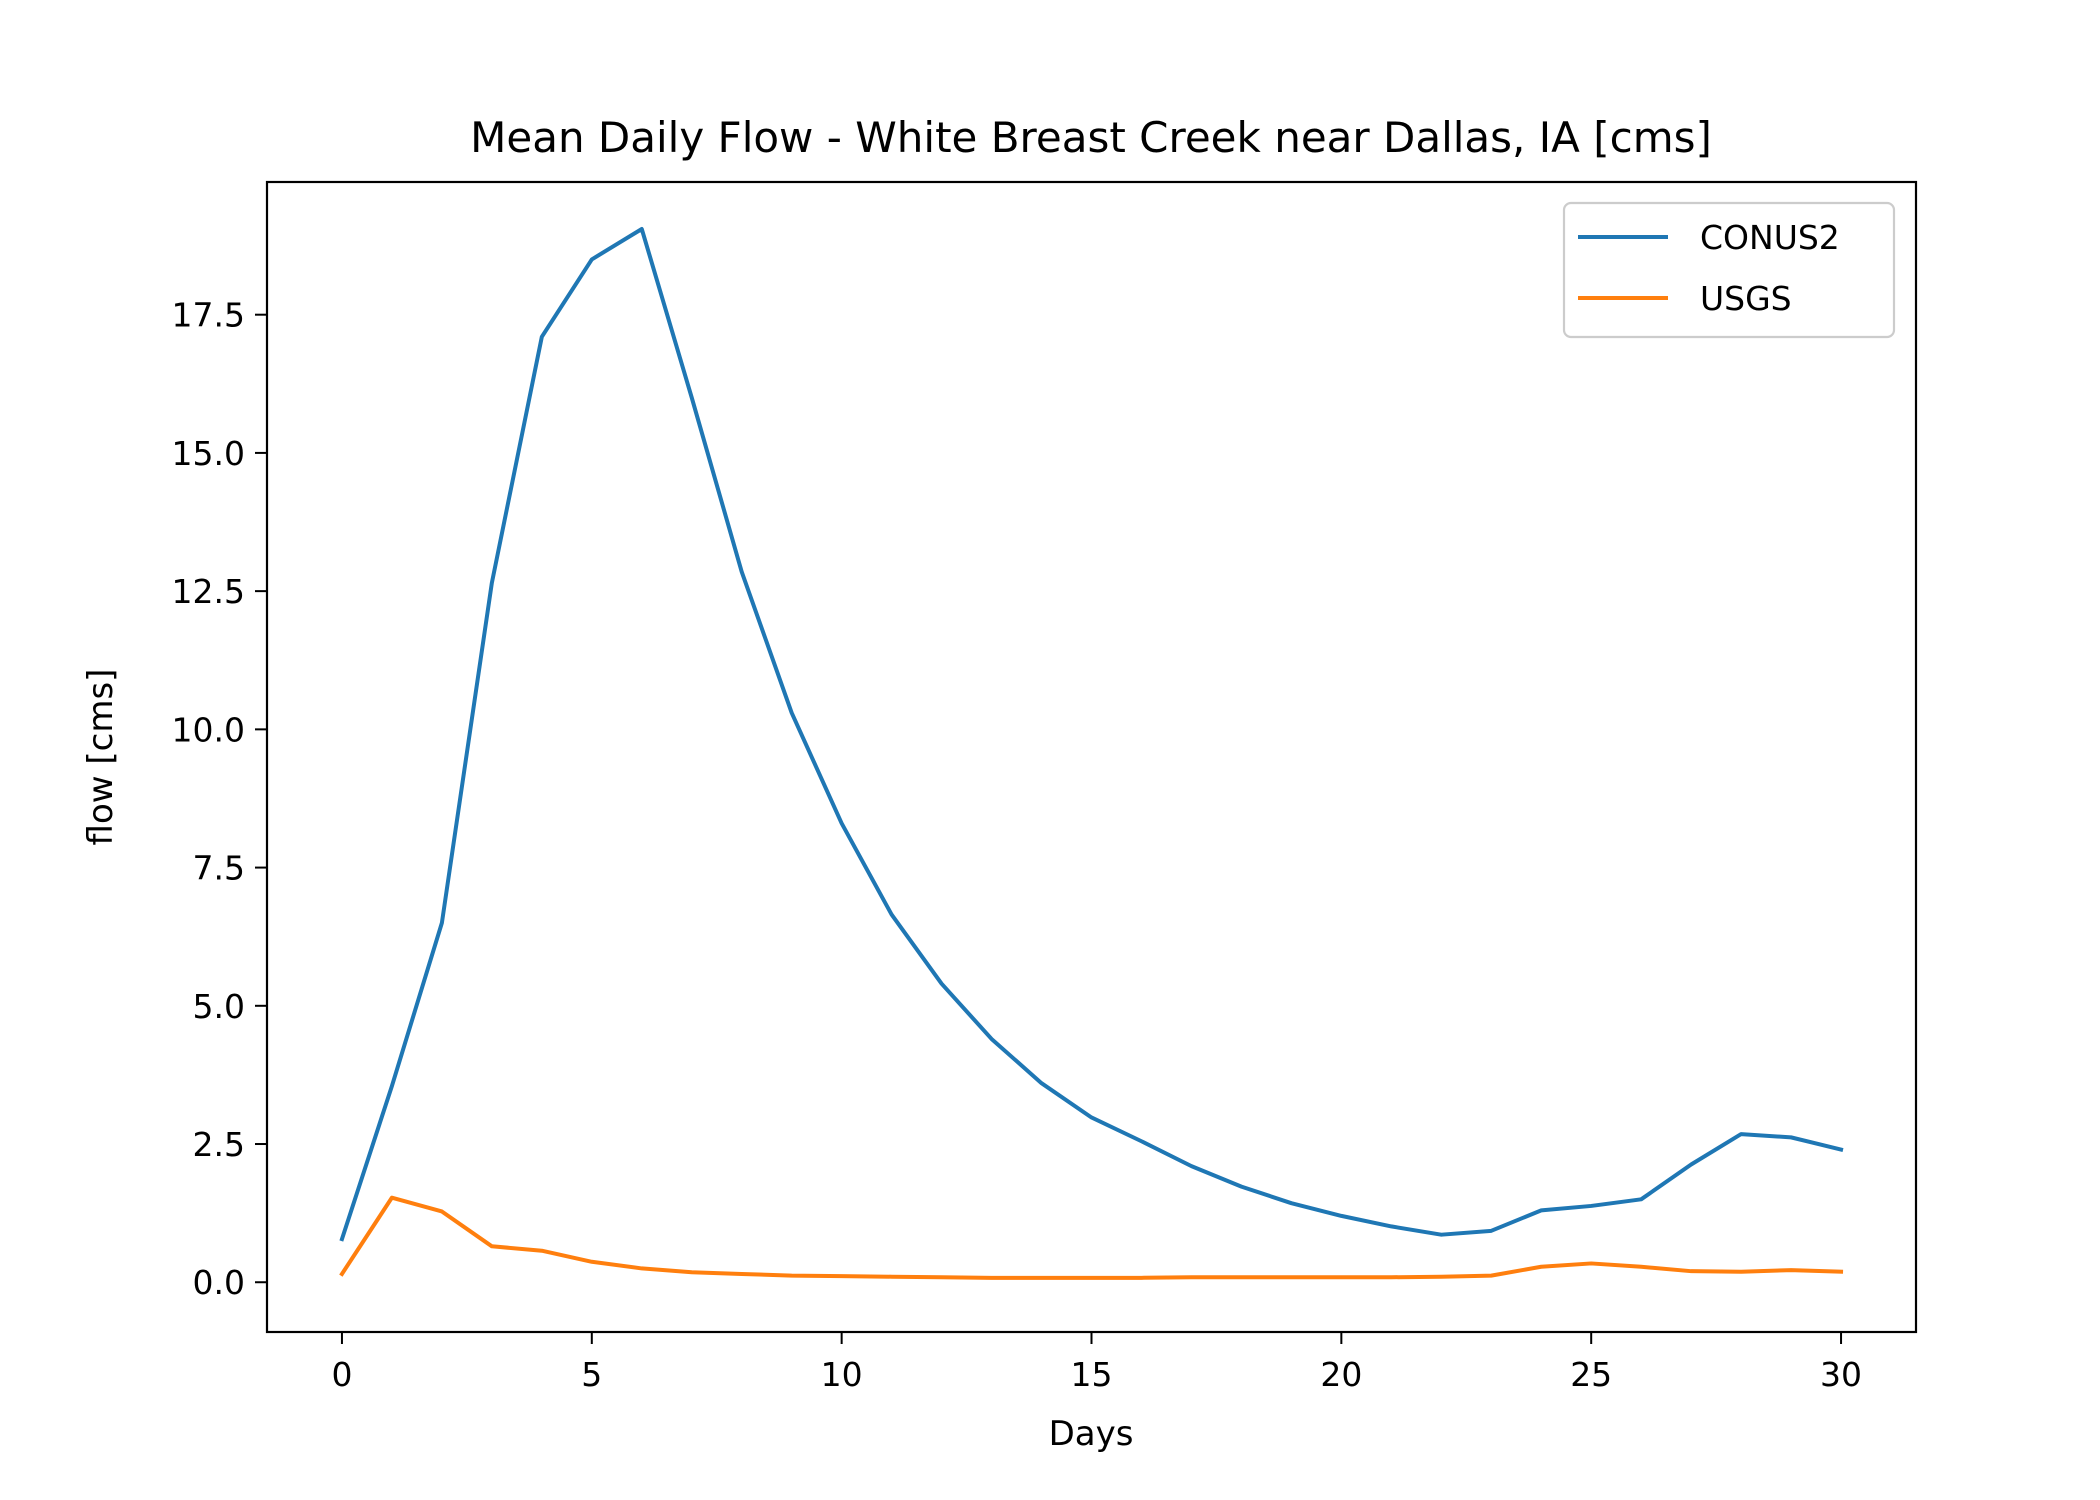 This screenshot has height=1500, width=2100. I want to click on y-tick-label-0.0: 0.0, so click(219, 1282).